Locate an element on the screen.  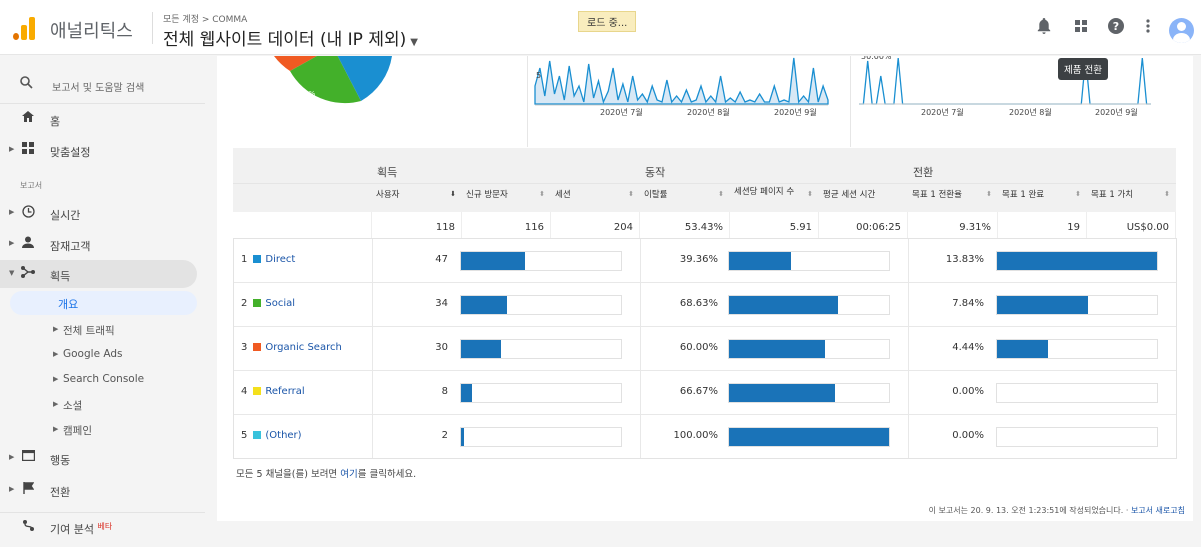
sidebar-item-conversions: ▶ 전환 is located at coordinates (102, 490).